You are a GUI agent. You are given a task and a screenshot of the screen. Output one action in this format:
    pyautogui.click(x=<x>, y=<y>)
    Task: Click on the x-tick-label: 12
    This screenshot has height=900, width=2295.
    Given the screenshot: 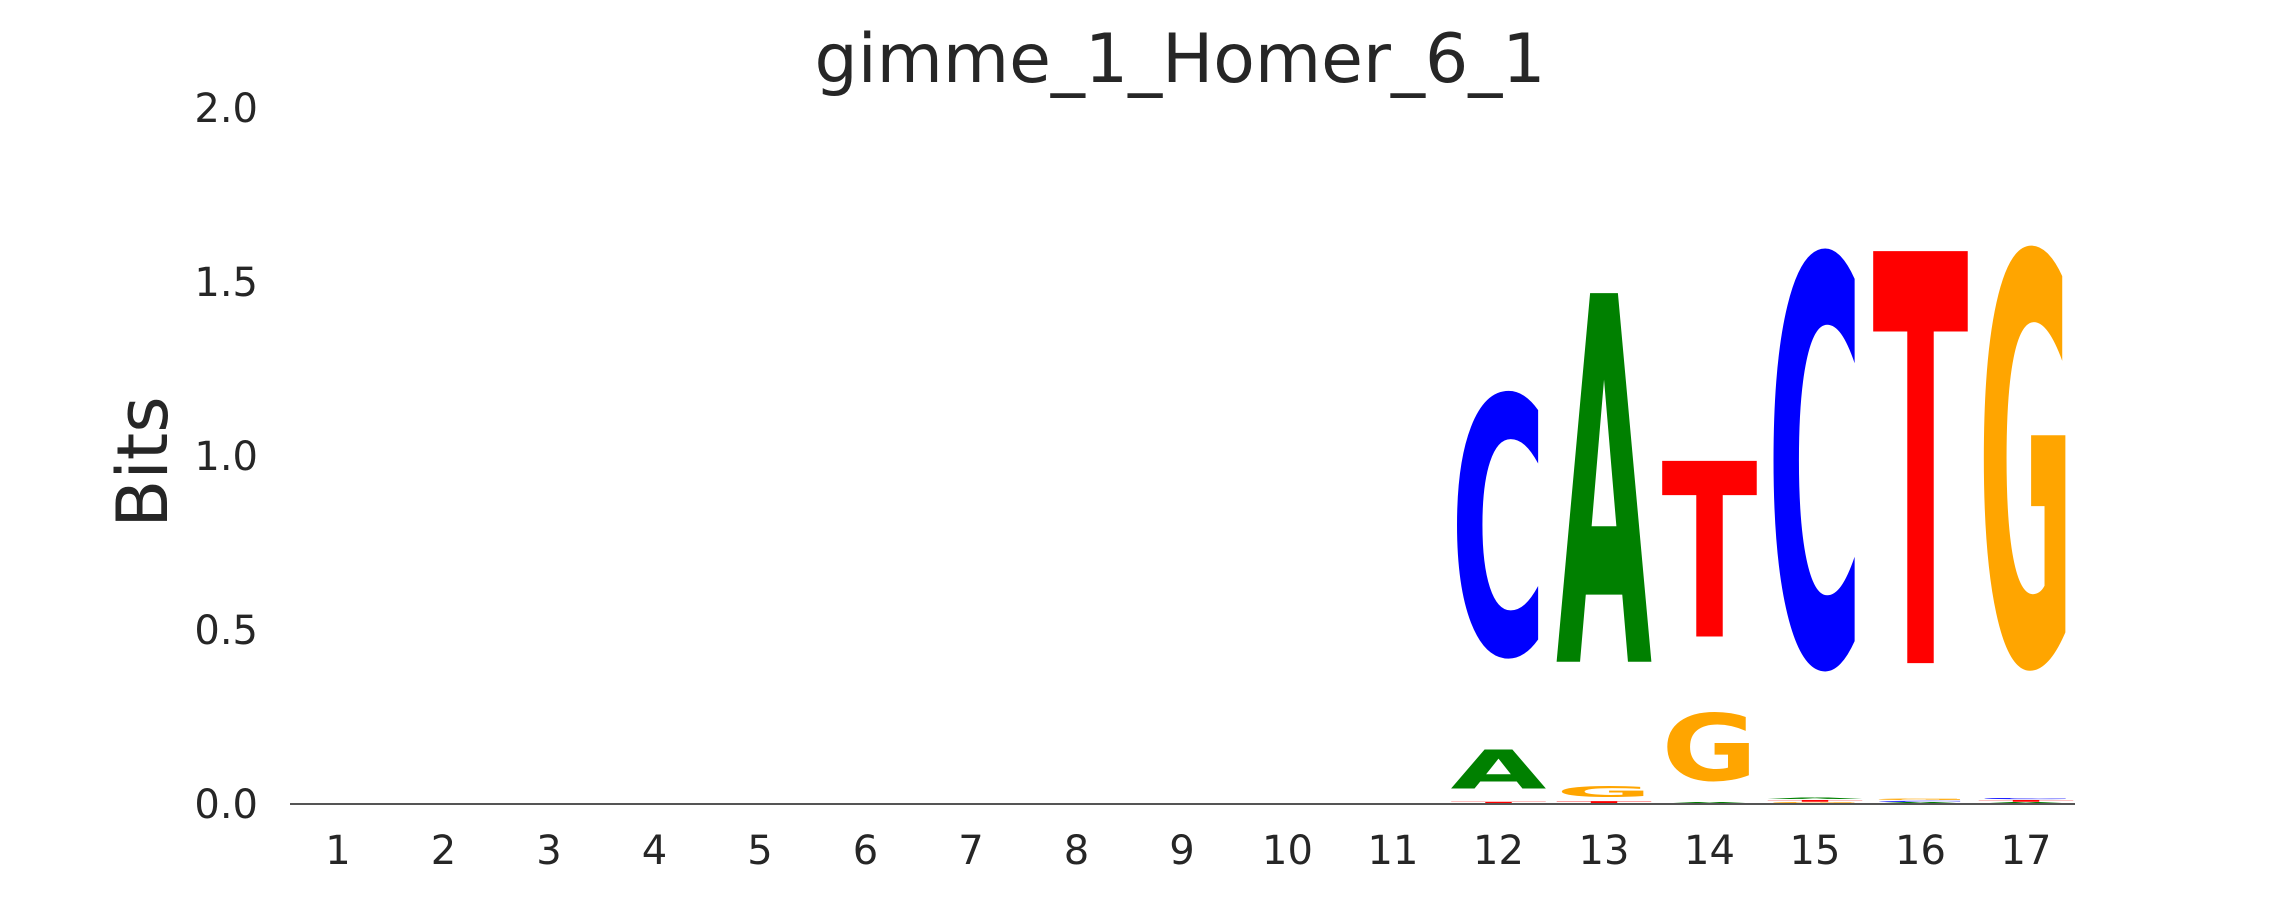 What is the action you would take?
    pyautogui.click(x=1498, y=851)
    